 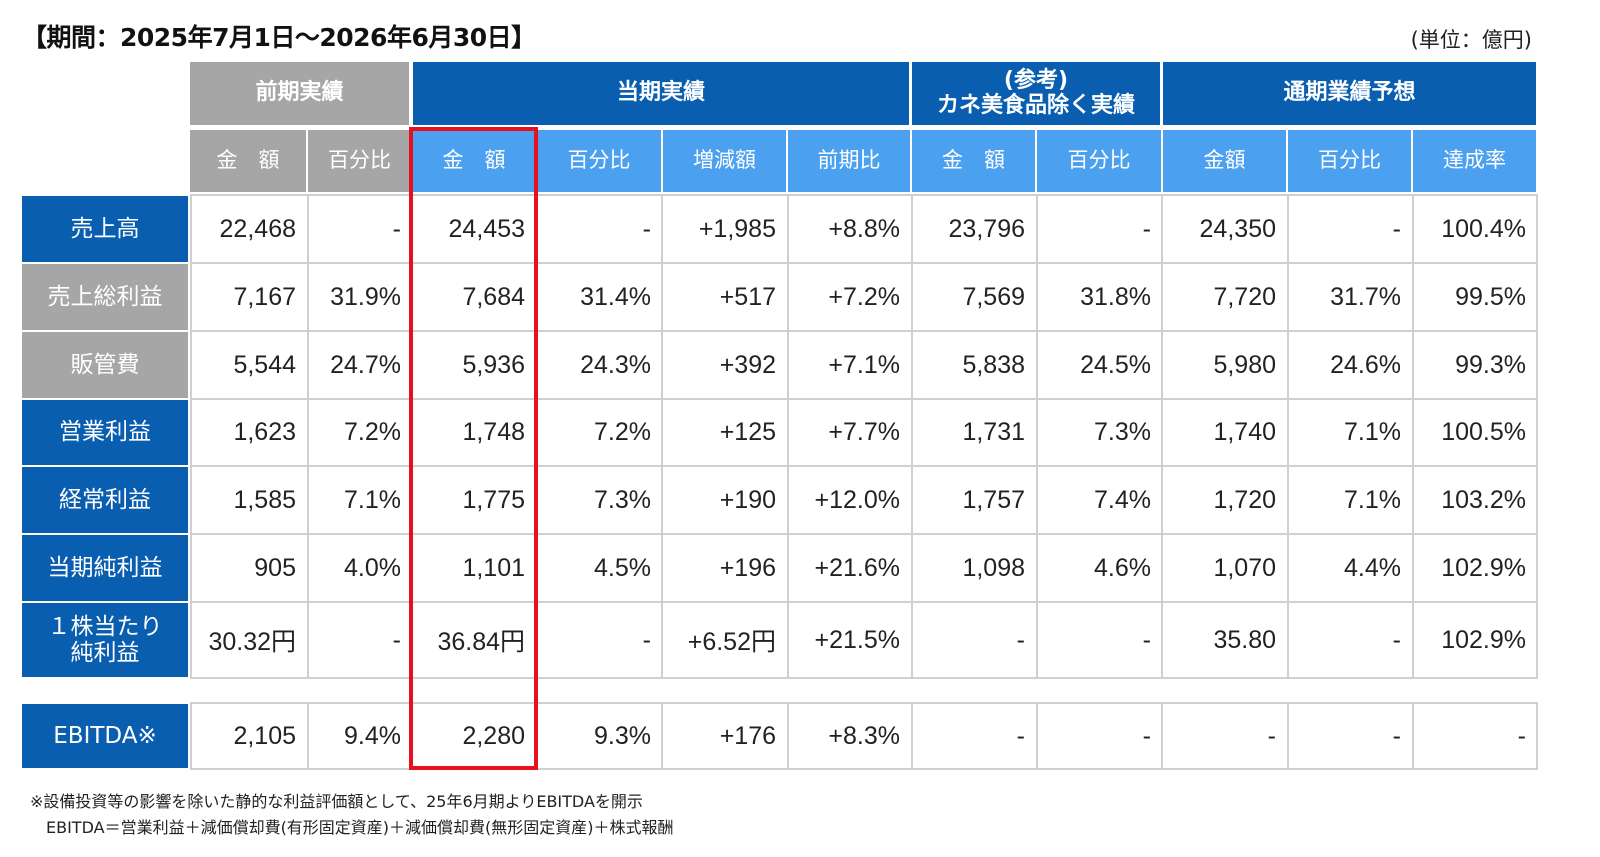 I want to click on table-cell: 35.80, so click(x=1244, y=639).